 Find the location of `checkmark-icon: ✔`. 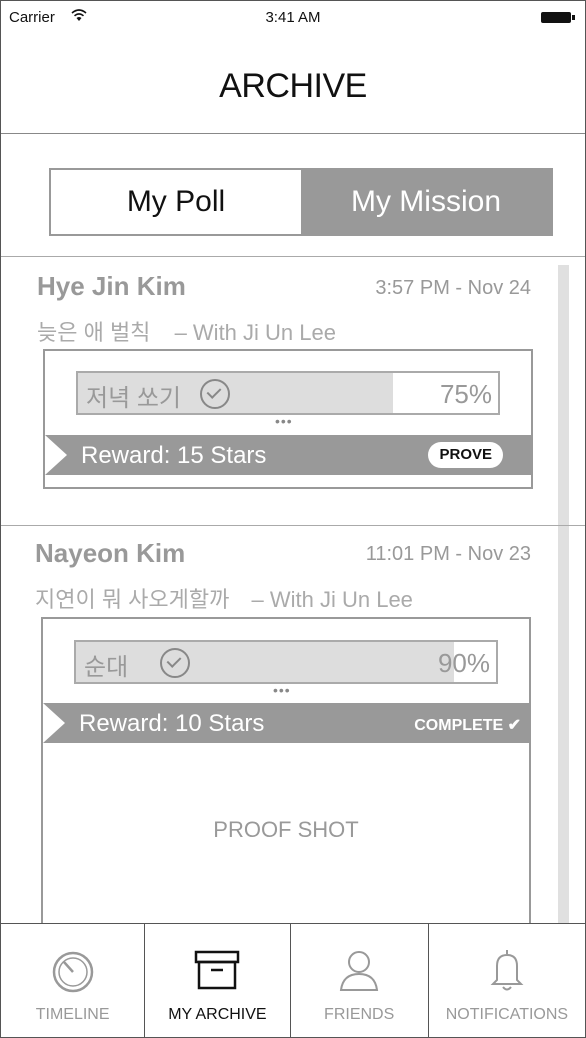

checkmark-icon: ✔ is located at coordinates (514, 725).